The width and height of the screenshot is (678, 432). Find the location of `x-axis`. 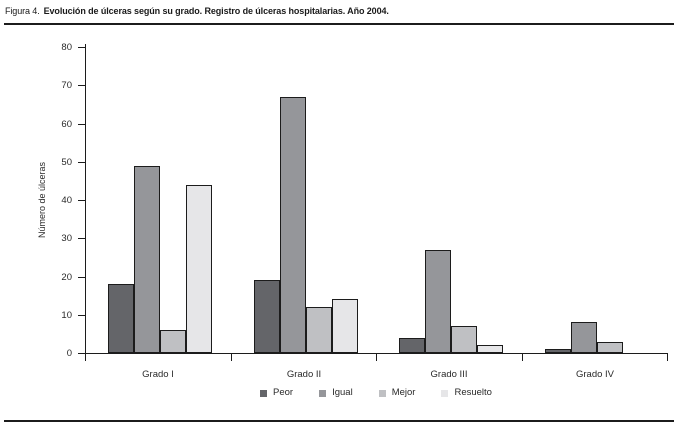

x-axis is located at coordinates (376, 353).